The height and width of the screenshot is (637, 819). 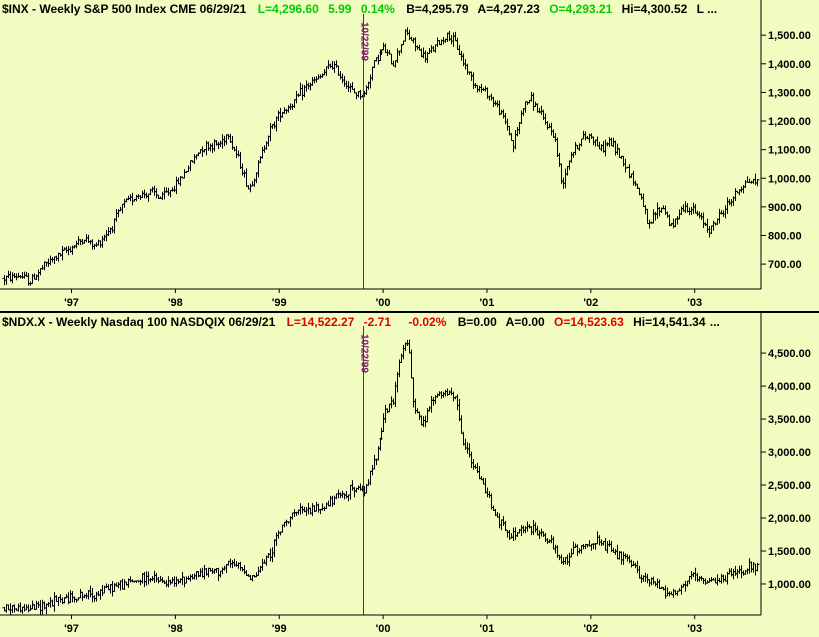 I want to click on sp500-header-high: Hi=4,300.52, so click(x=655, y=9).